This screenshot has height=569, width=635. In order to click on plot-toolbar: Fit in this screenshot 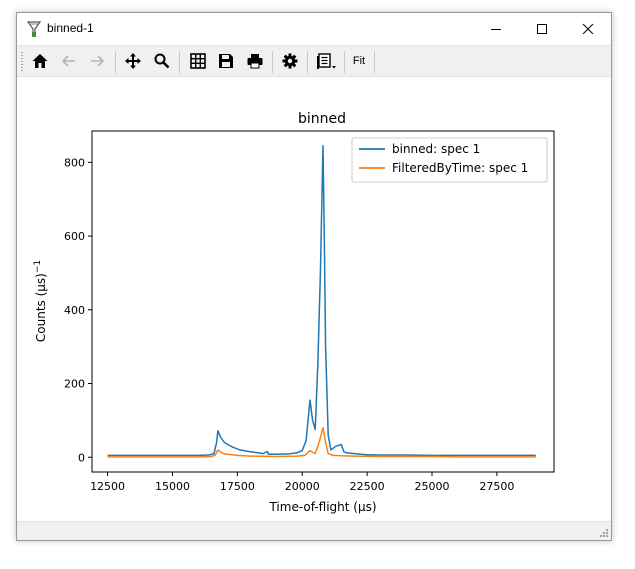, I will do `click(314, 61)`.